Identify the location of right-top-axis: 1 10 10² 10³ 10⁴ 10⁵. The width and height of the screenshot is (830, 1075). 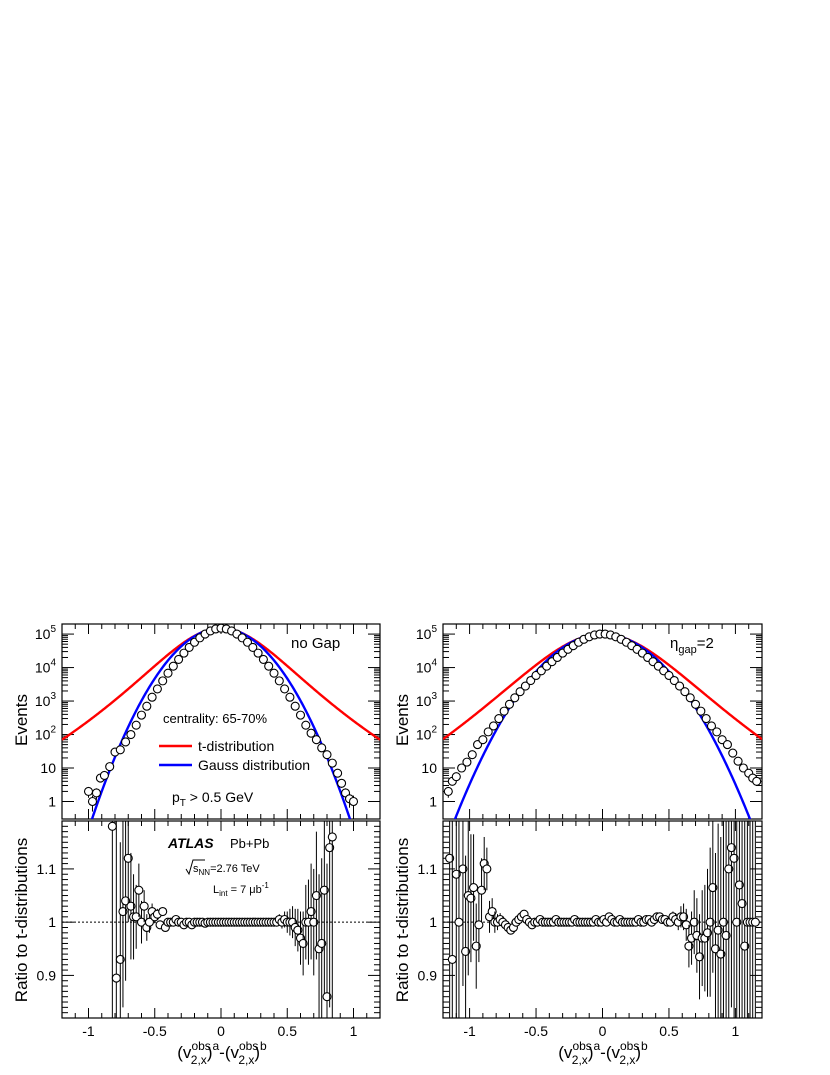
(589, 721).